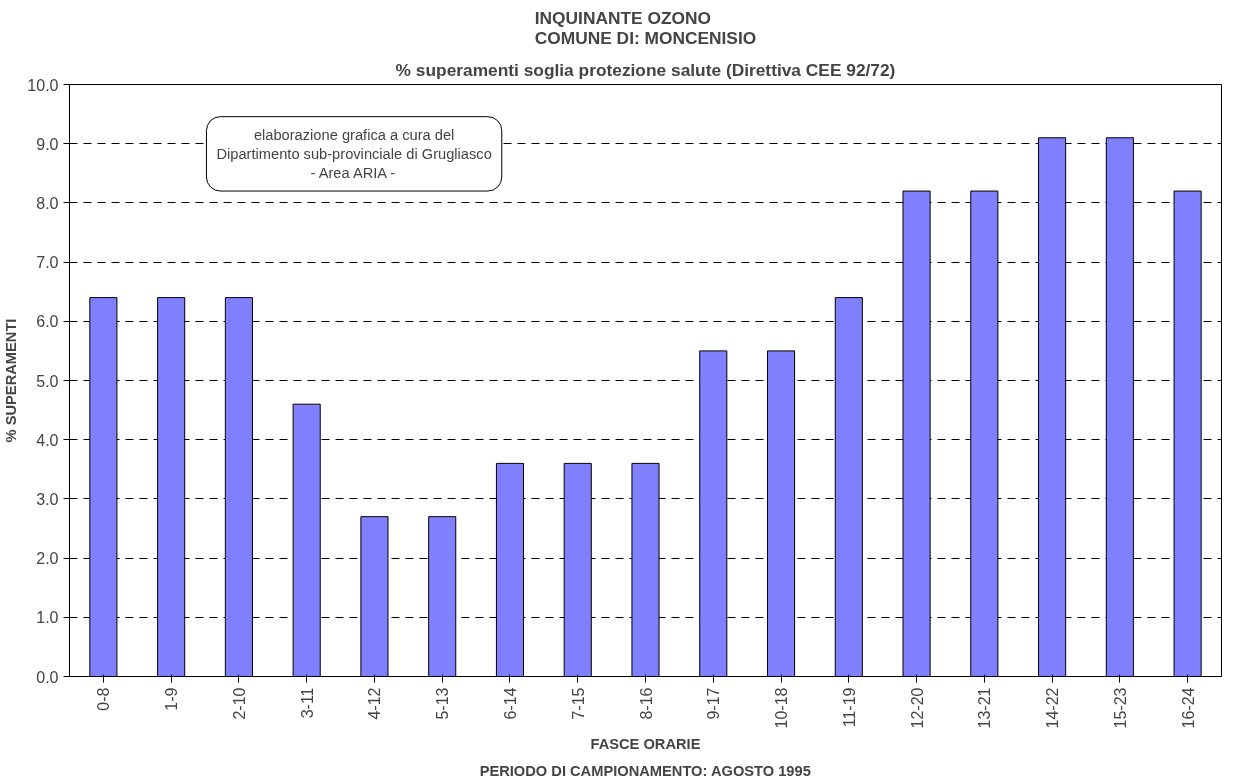 This screenshot has width=1233, height=783. I want to click on x-tick-label: 10-18, so click(782, 708).